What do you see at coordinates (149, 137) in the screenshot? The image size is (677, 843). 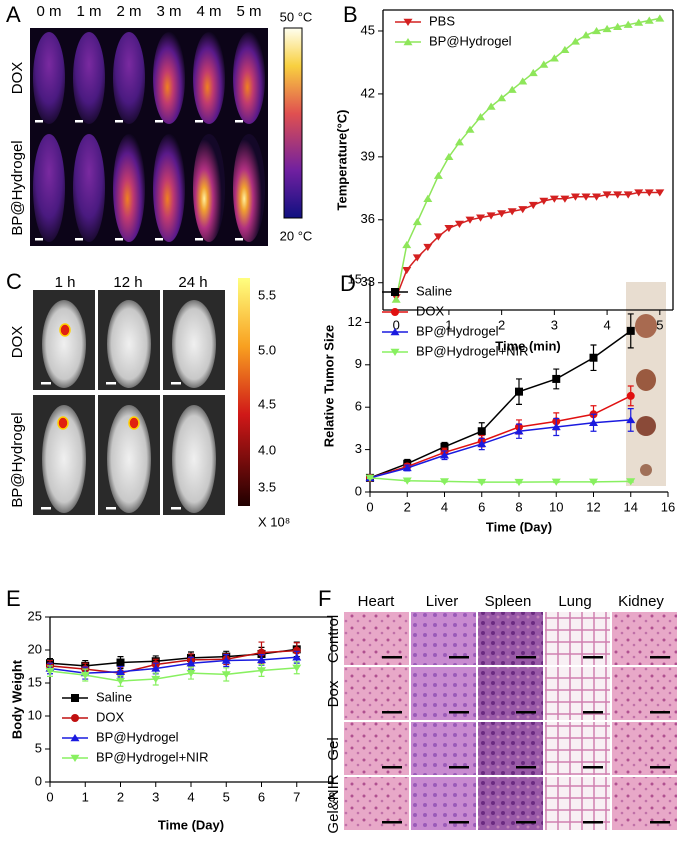 I see `image-background` at bounding box center [149, 137].